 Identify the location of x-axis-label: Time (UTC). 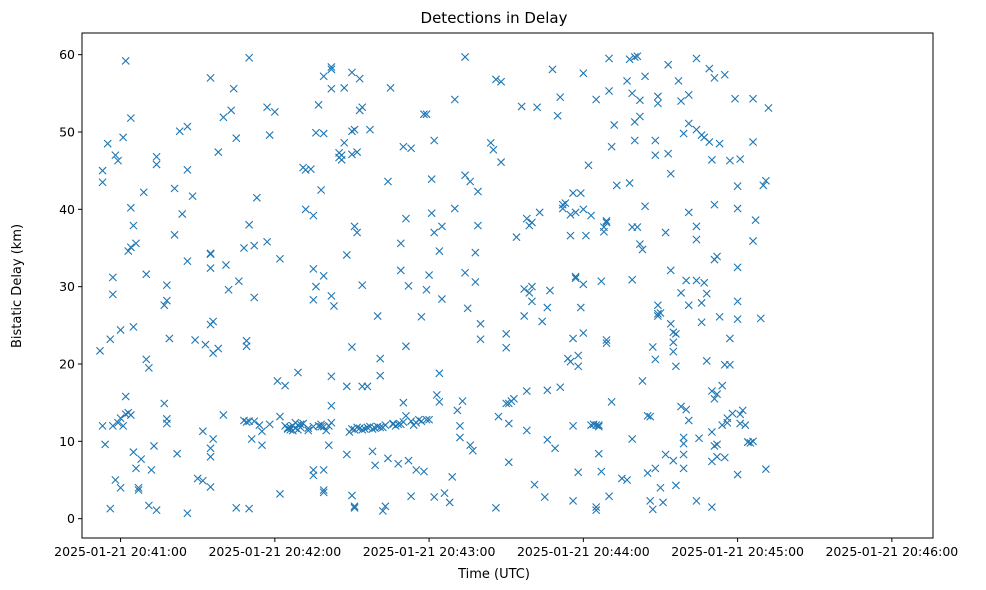
(493, 574).